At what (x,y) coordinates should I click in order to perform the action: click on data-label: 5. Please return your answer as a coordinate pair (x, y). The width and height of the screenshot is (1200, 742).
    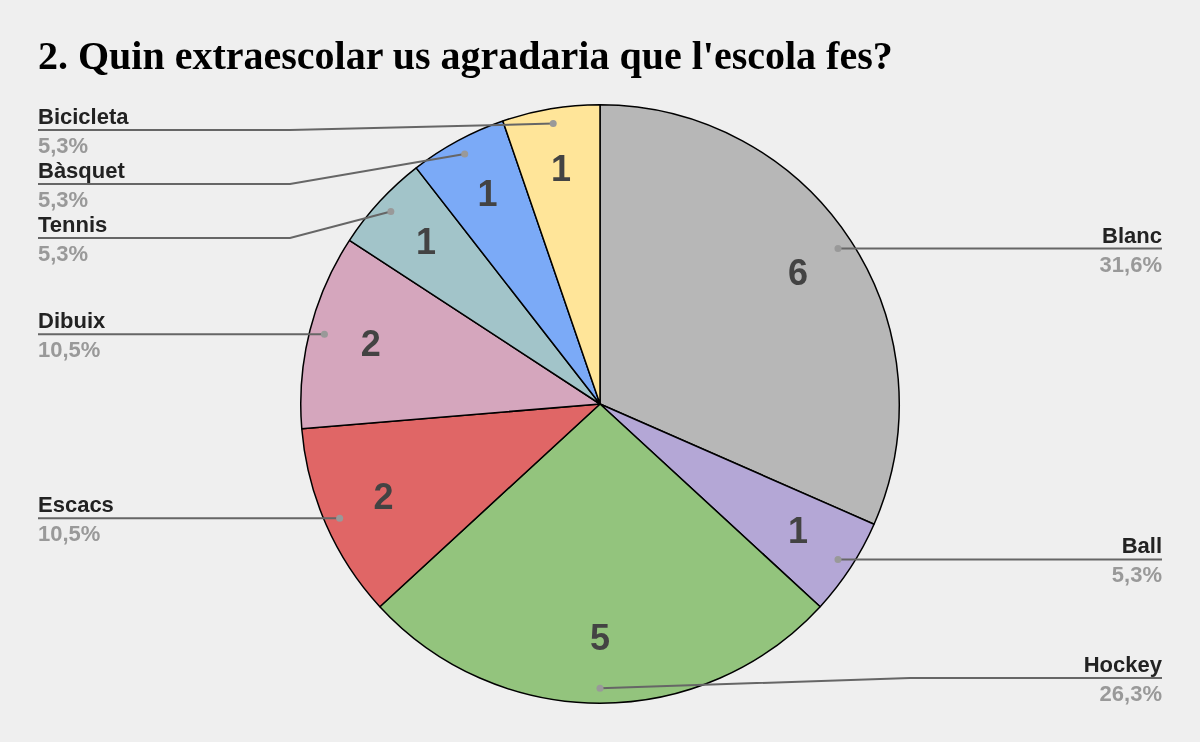
    Looking at the image, I should click on (600, 638).